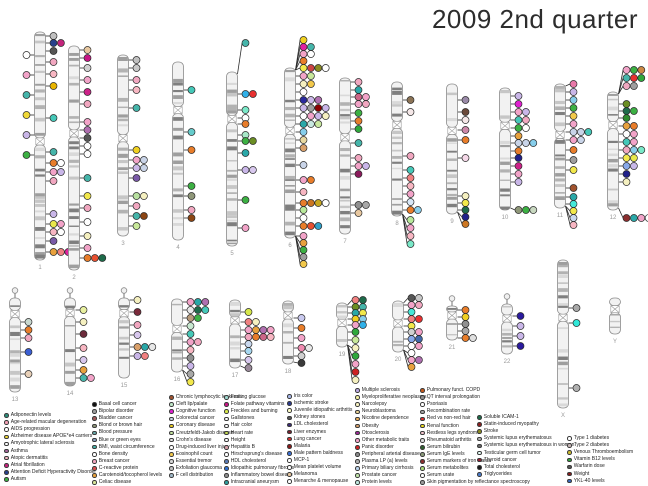 The image size is (648, 486). Describe the element at coordinates (252, 339) in the screenshot. I see `chromosome-17: 17` at that location.